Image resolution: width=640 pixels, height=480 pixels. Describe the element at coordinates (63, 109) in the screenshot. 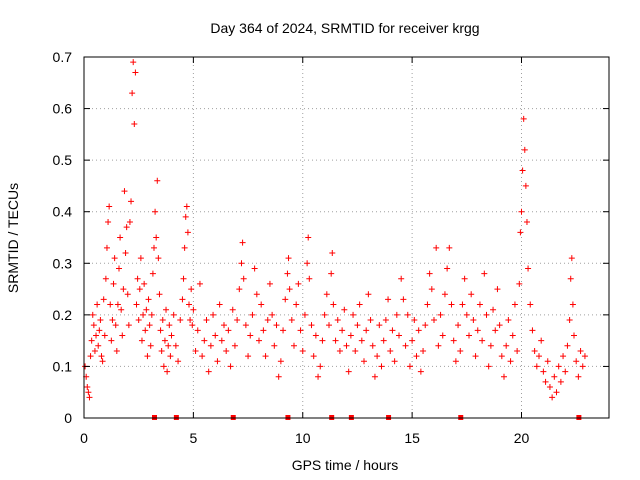

I see `y-tick-label: 0.6` at that location.